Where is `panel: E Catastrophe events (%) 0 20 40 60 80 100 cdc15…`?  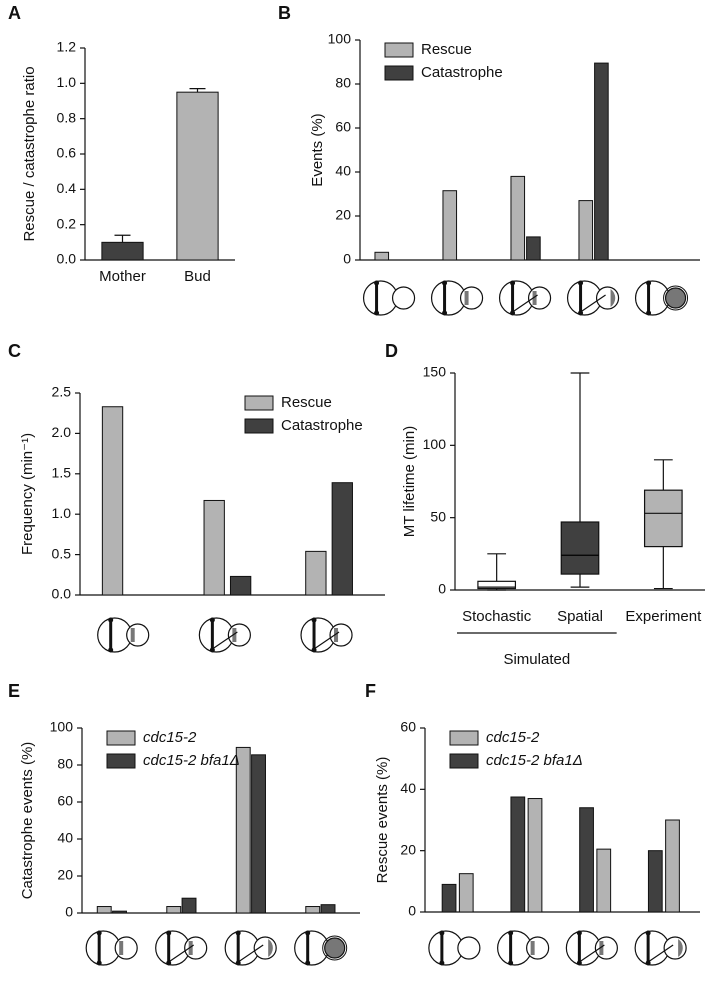
panel: E Catastrophe events (%) 0 20 40 60 80 100 cdc15… is located at coordinates (184, 823).